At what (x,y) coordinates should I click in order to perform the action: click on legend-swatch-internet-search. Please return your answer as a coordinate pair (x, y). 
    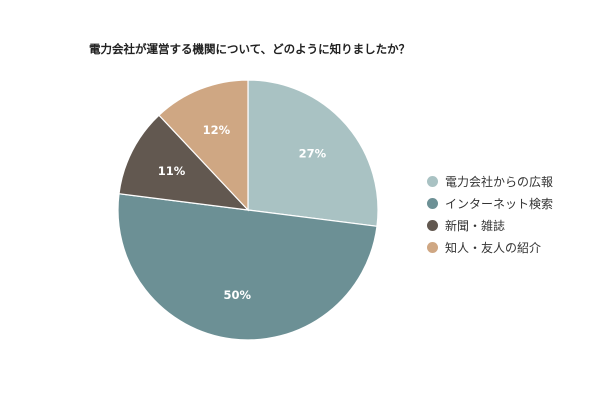
    Looking at the image, I should click on (432, 203).